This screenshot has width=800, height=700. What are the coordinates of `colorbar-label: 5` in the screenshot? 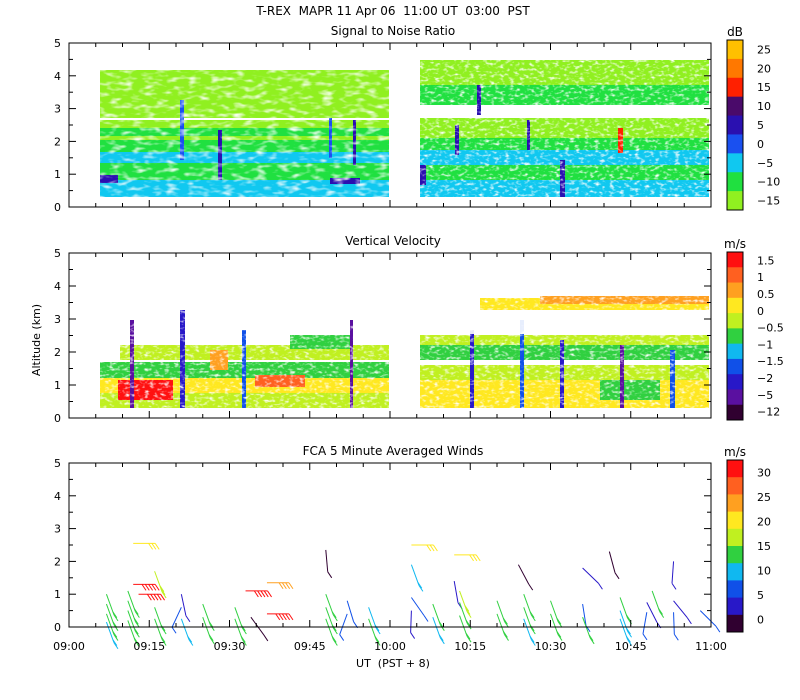 It's located at (760, 125).